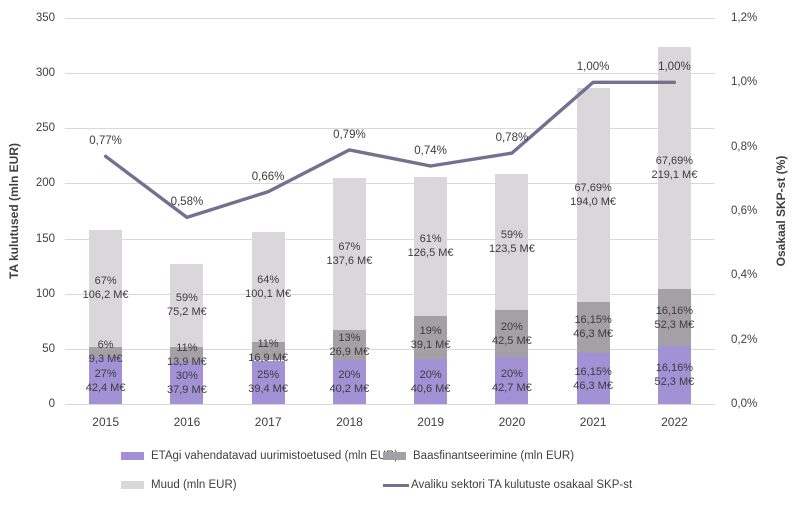 The width and height of the screenshot is (800, 521). I want to click on x-axis-label: 2022, so click(674, 422).